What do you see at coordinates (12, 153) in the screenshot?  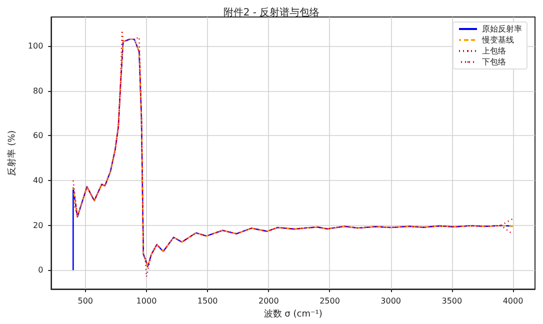 I see `y-axis-title: 反射率 (%)` at bounding box center [12, 153].